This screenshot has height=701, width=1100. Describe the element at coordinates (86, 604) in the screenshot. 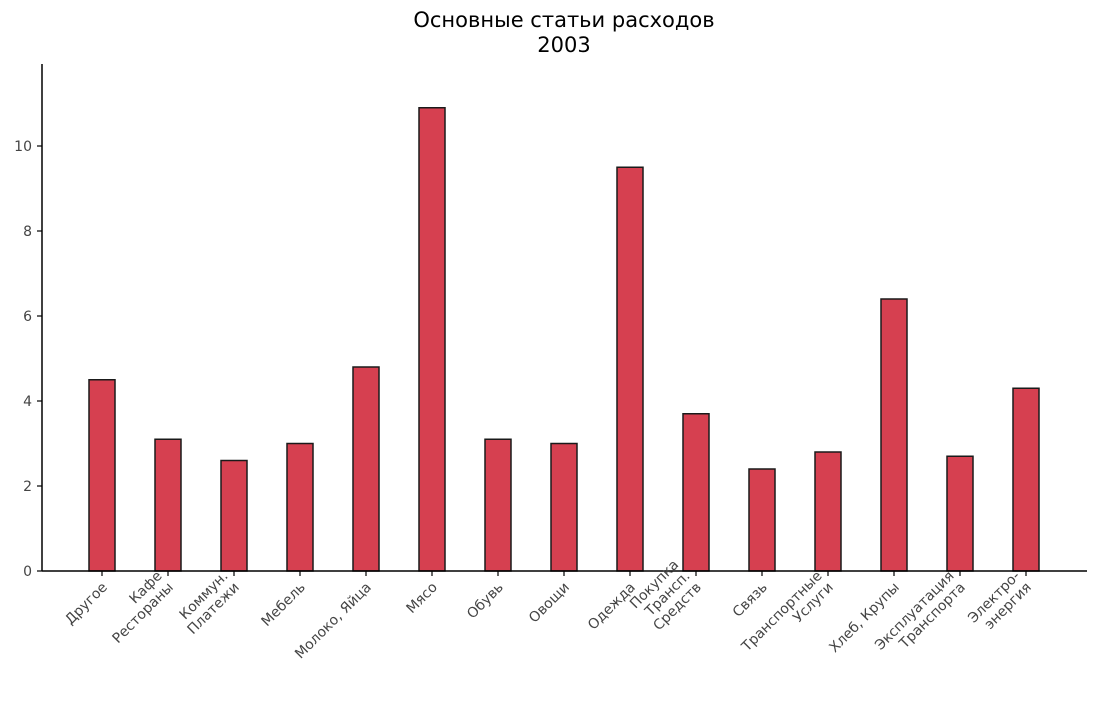

I see `x-tick-label-0: Другое` at that location.